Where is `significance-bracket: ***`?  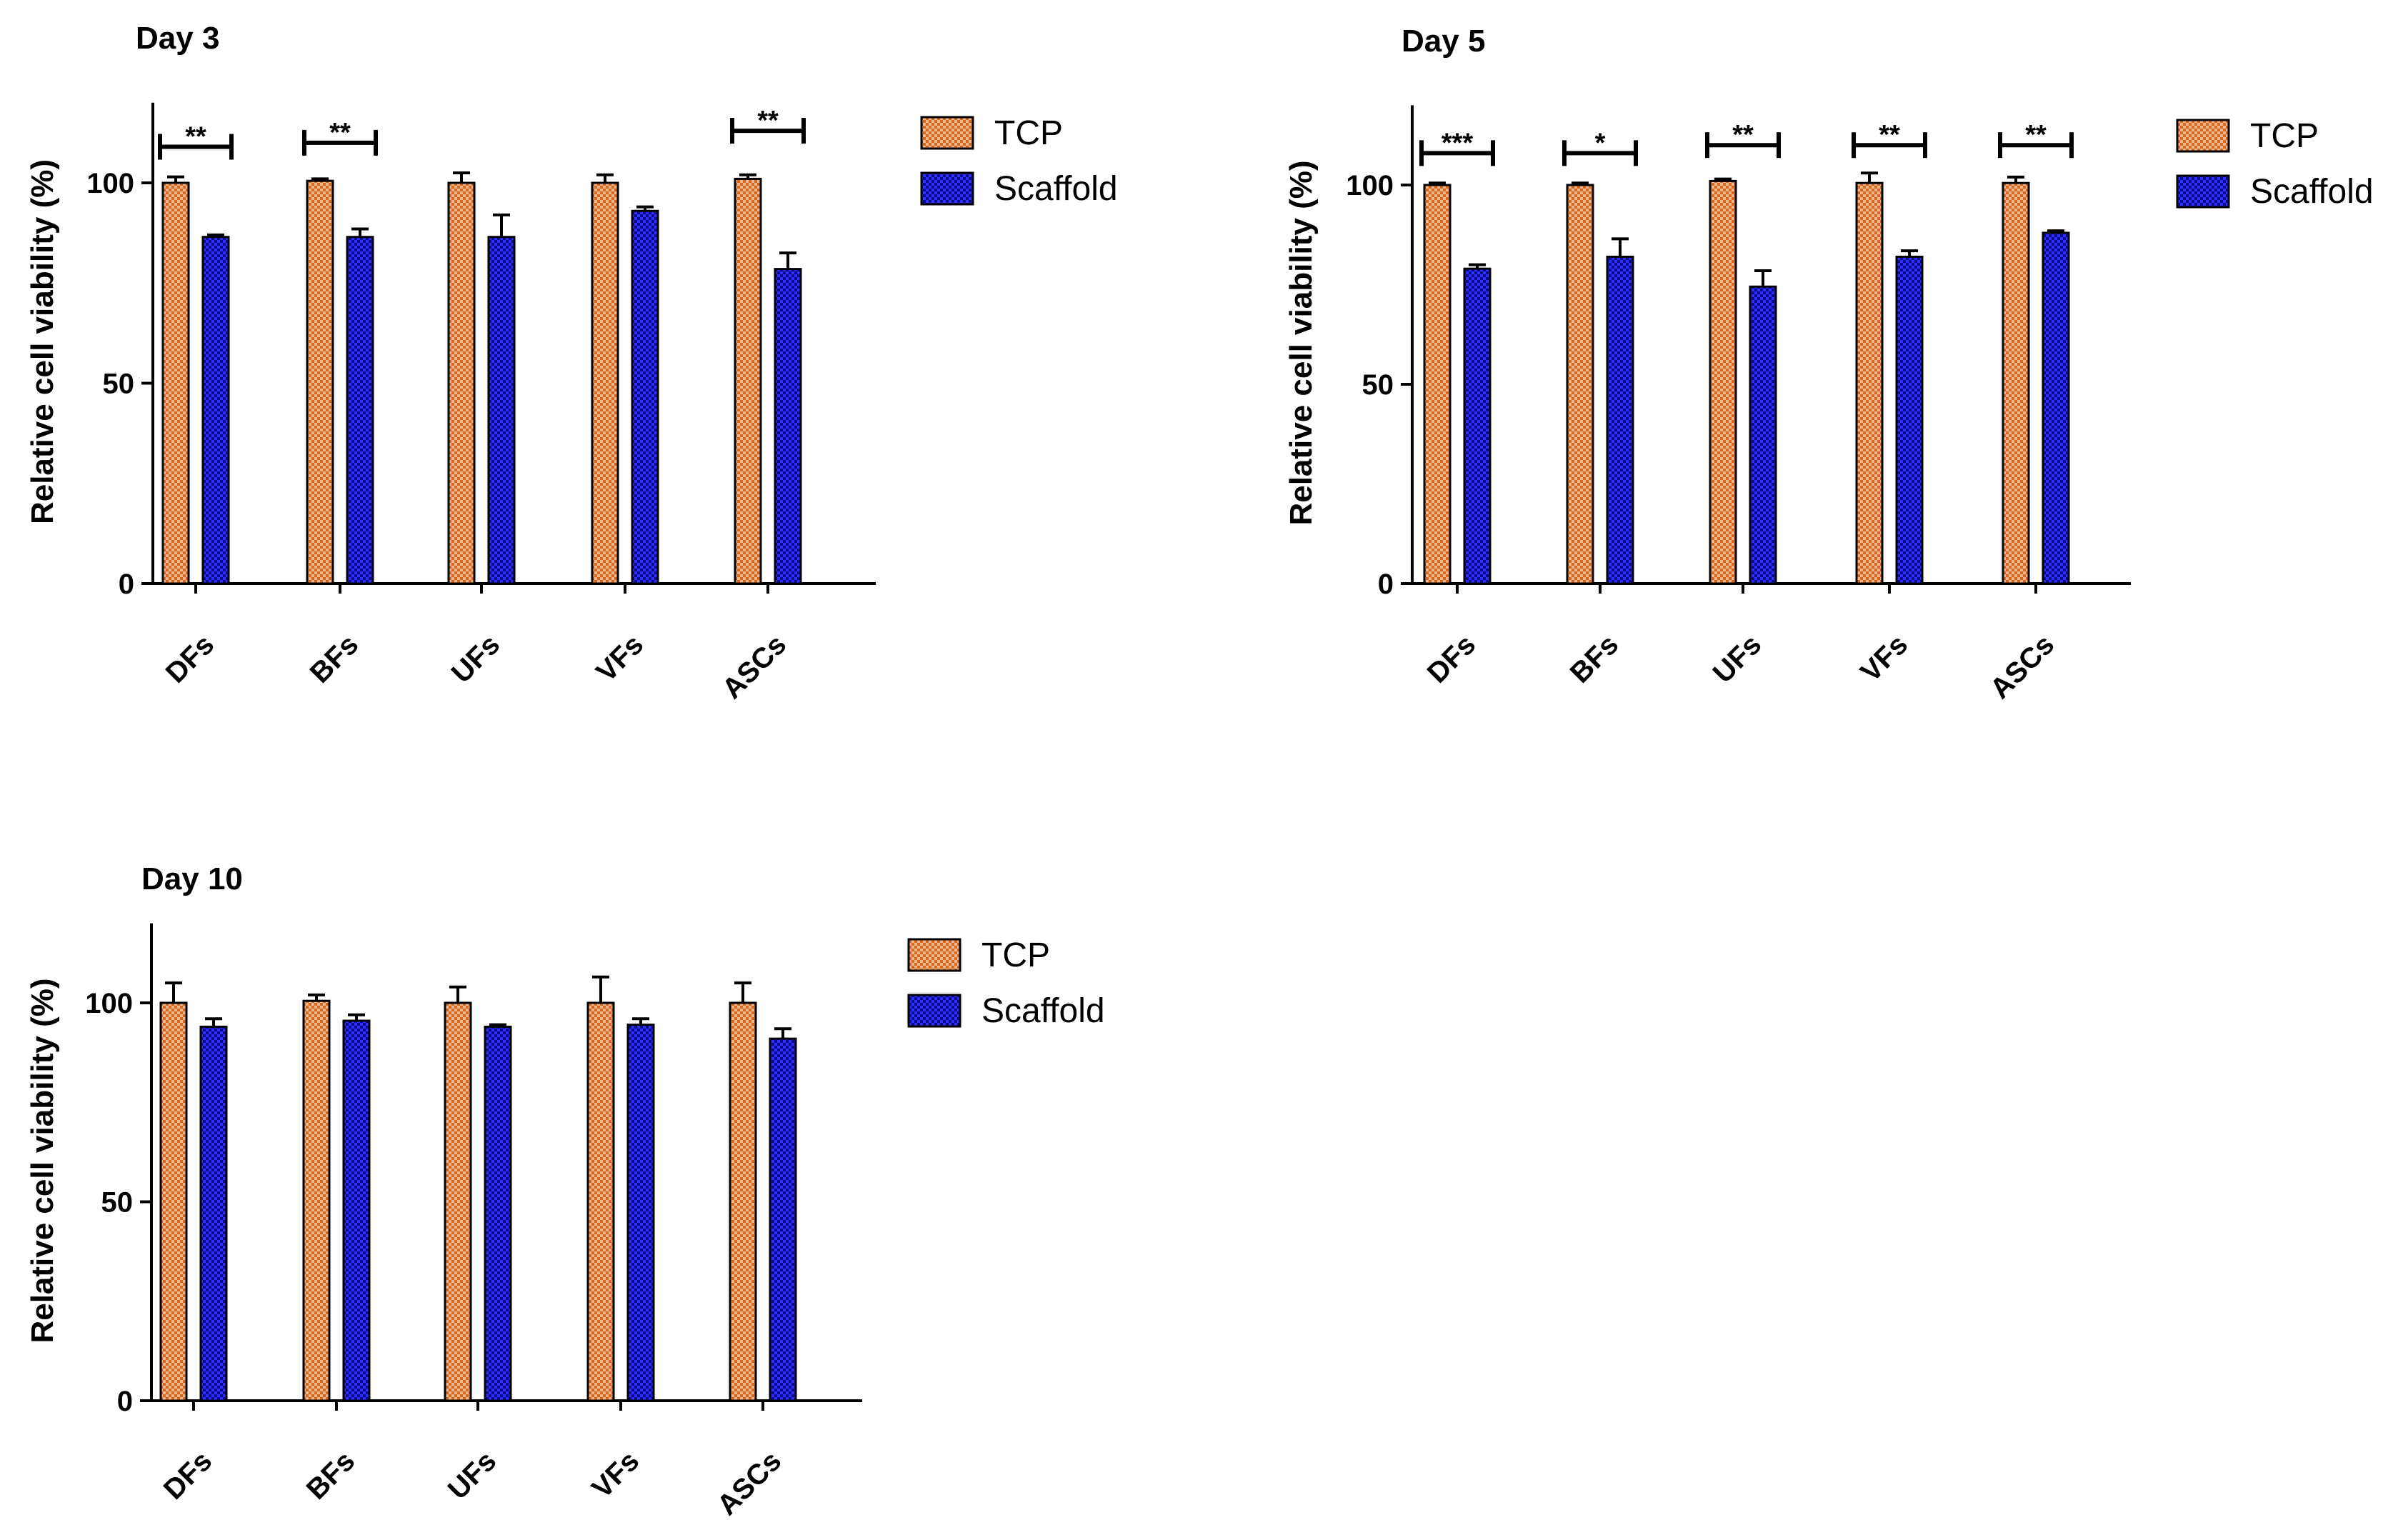
significance-bracket: *** is located at coordinates (1457, 147).